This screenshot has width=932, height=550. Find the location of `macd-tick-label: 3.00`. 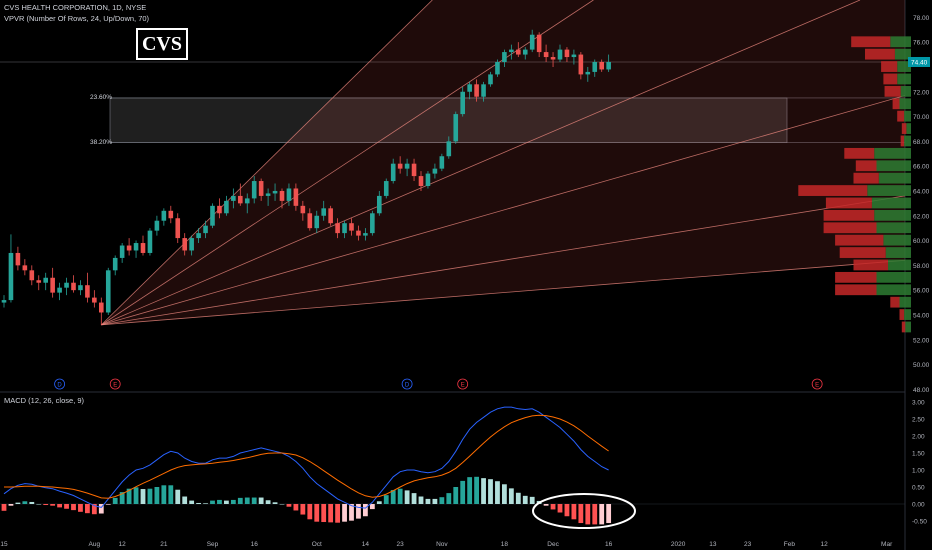

macd-tick-label: 3.00 is located at coordinates (918, 403).